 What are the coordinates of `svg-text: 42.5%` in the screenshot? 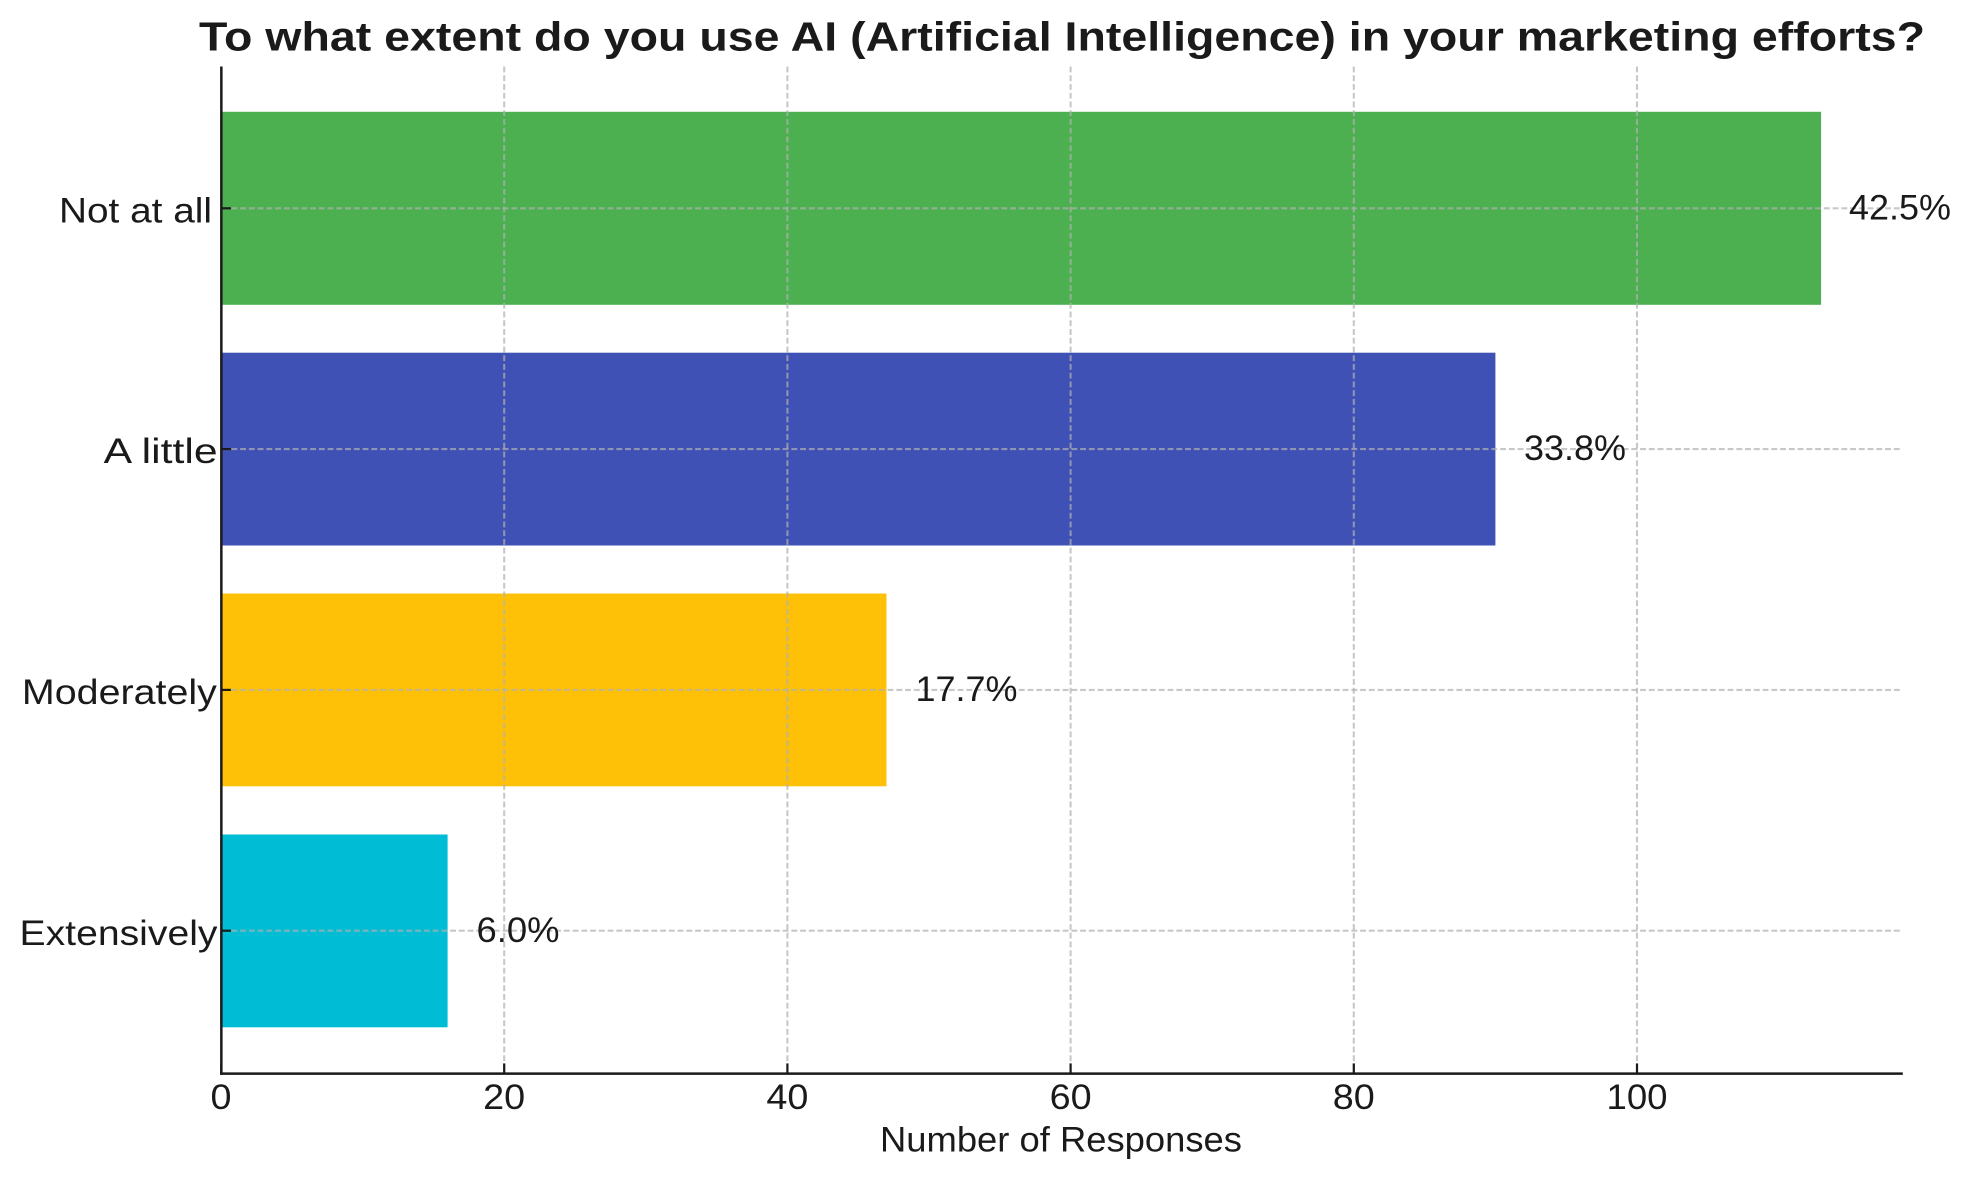 It's located at (1900, 207).